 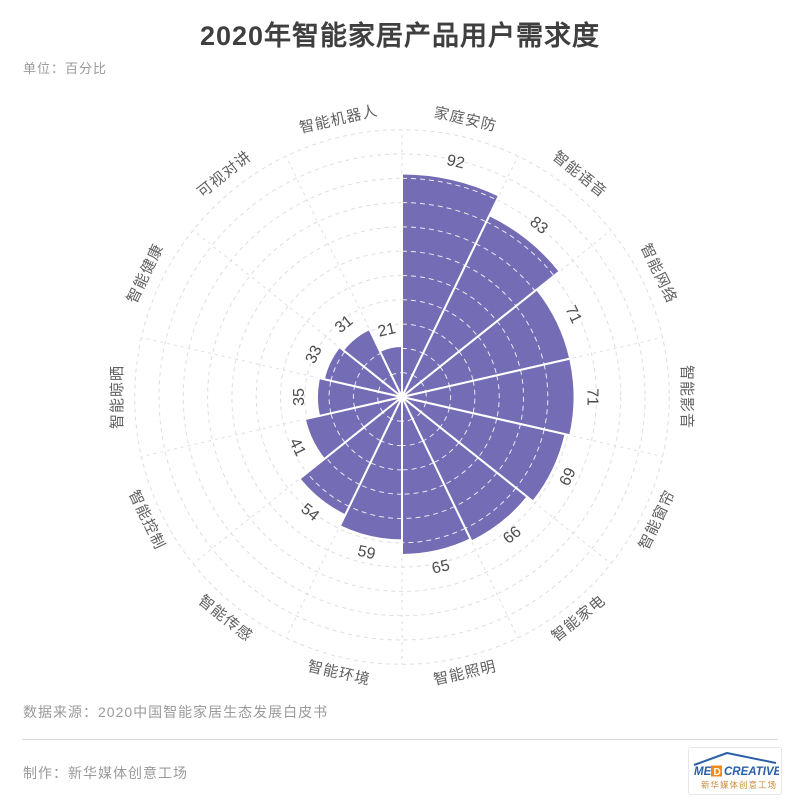 I want to click on value-label: 54, so click(x=310, y=512).